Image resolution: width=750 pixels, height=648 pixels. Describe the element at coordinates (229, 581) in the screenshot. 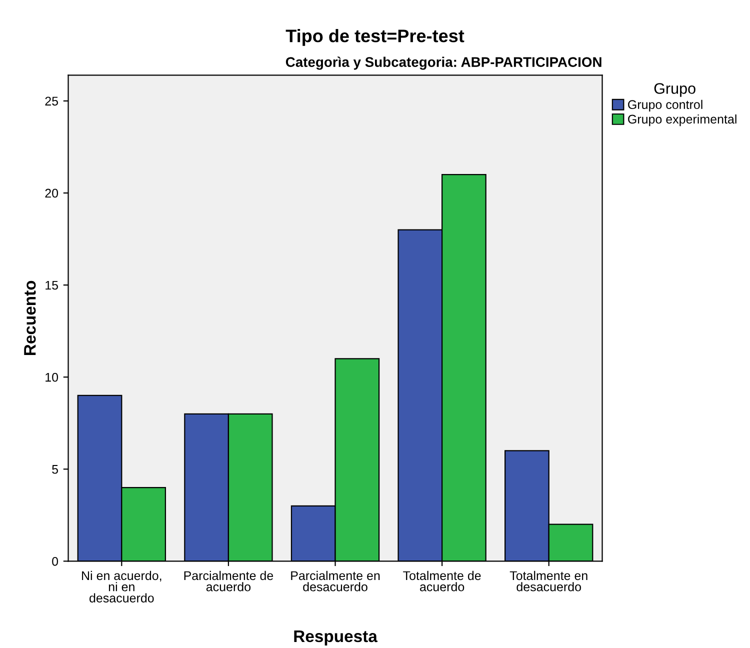

I see `x-tick-label: Parcialmente de acuerdo` at that location.